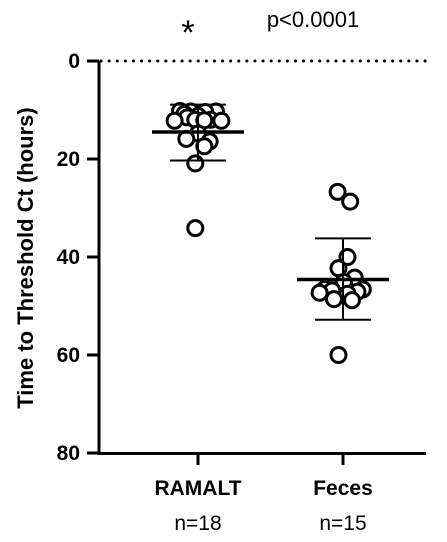  I want to click on significance-star: *, so click(187, 33).